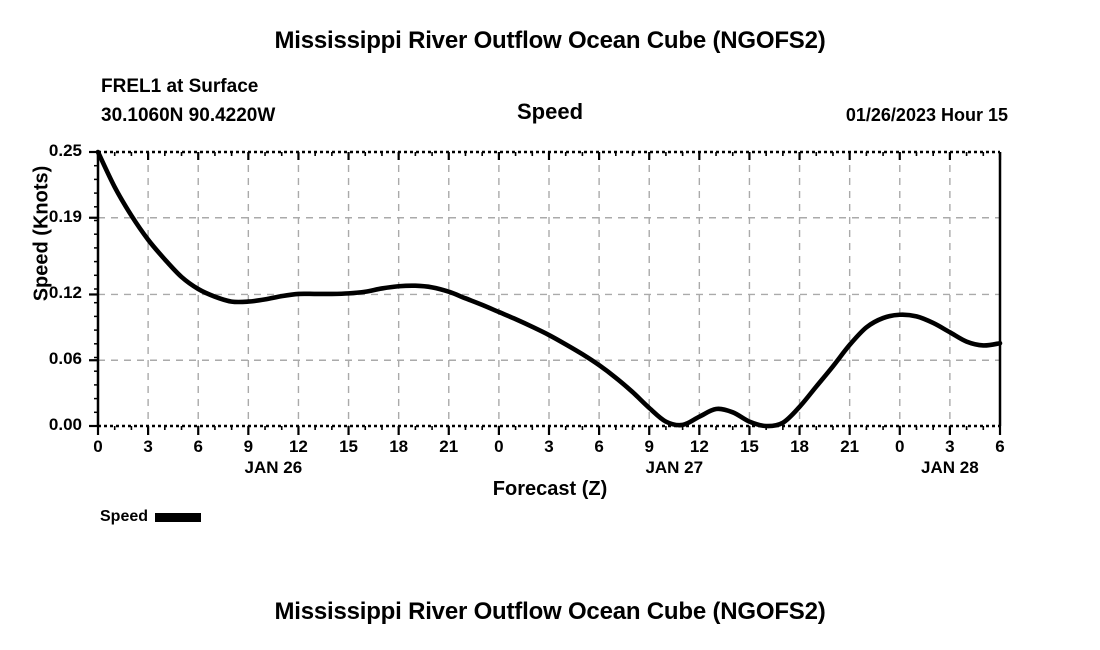 The height and width of the screenshot is (650, 1100). What do you see at coordinates (41, 233) in the screenshot?
I see `y-axis-title: Speed (Knots)` at bounding box center [41, 233].